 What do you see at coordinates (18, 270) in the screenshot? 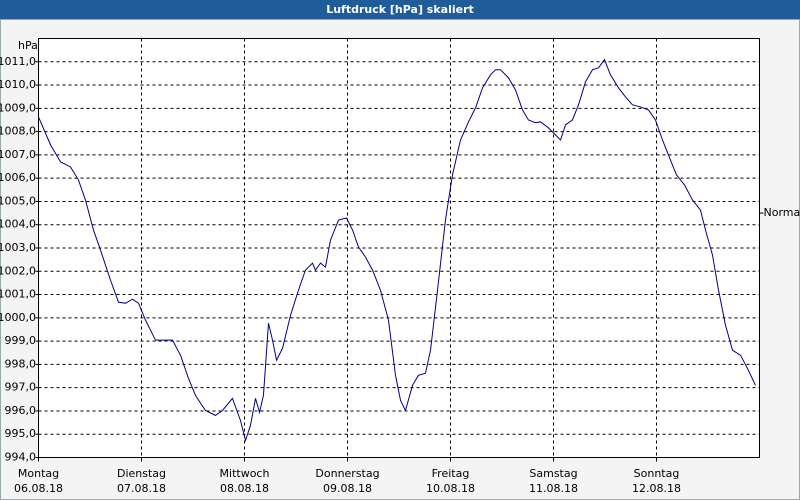
I see `y-tick-label: 1002,0` at bounding box center [18, 270].